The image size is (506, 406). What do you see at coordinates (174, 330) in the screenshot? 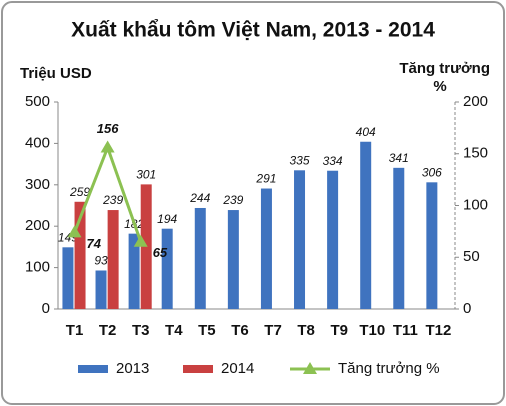
I see `x-tick-label: T4` at bounding box center [174, 330].